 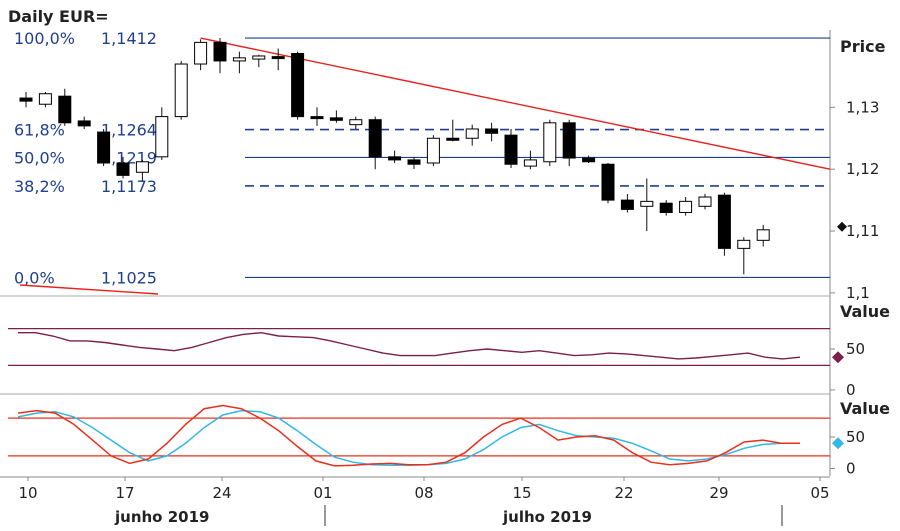 What do you see at coordinates (322, 493) in the screenshot?
I see `x-tick-label: 01` at bounding box center [322, 493].